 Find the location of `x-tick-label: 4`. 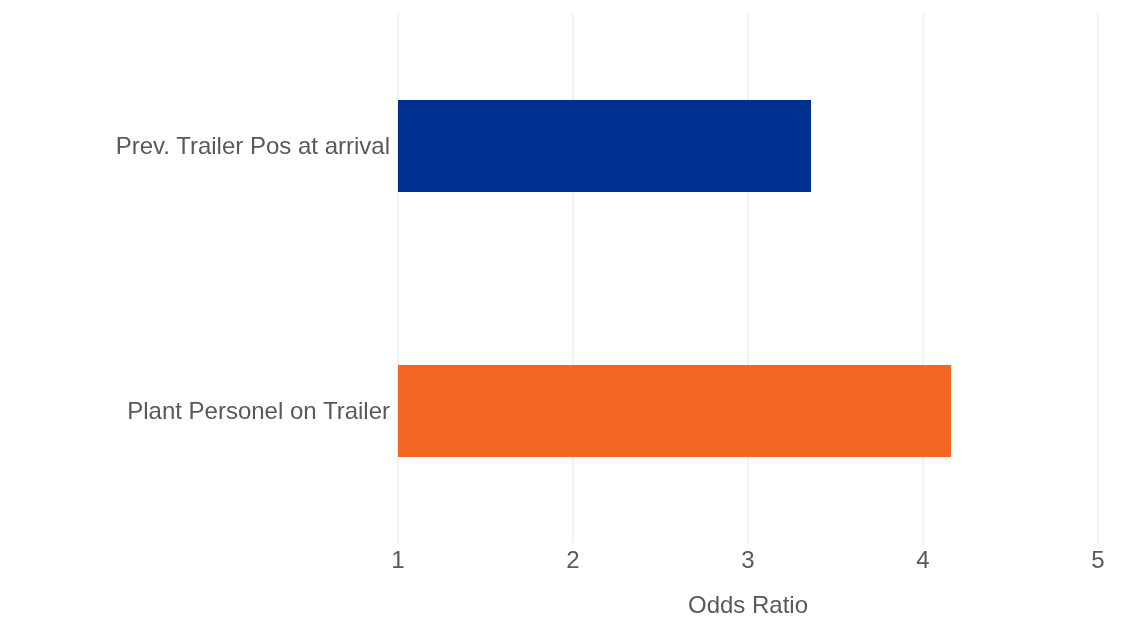

x-tick-label: 4 is located at coordinates (923, 560).